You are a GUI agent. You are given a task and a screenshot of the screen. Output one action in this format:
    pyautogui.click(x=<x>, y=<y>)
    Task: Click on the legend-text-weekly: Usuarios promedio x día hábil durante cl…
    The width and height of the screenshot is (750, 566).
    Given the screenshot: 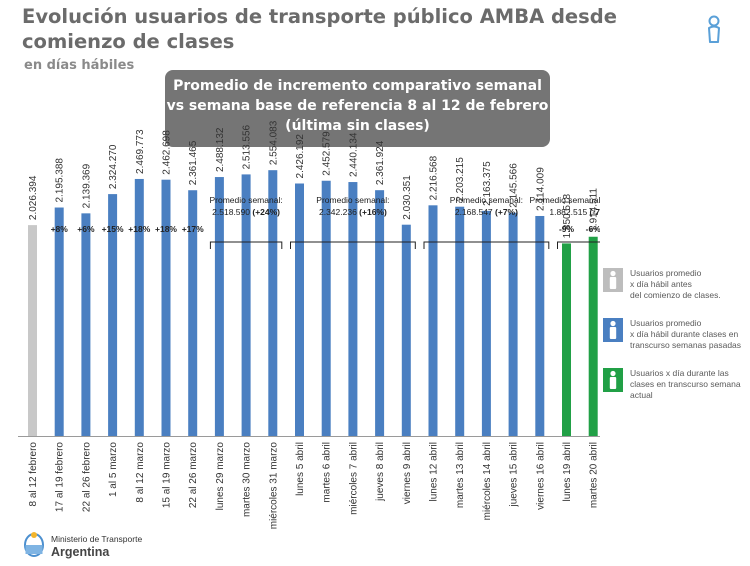 What is the action you would take?
    pyautogui.click(x=686, y=334)
    